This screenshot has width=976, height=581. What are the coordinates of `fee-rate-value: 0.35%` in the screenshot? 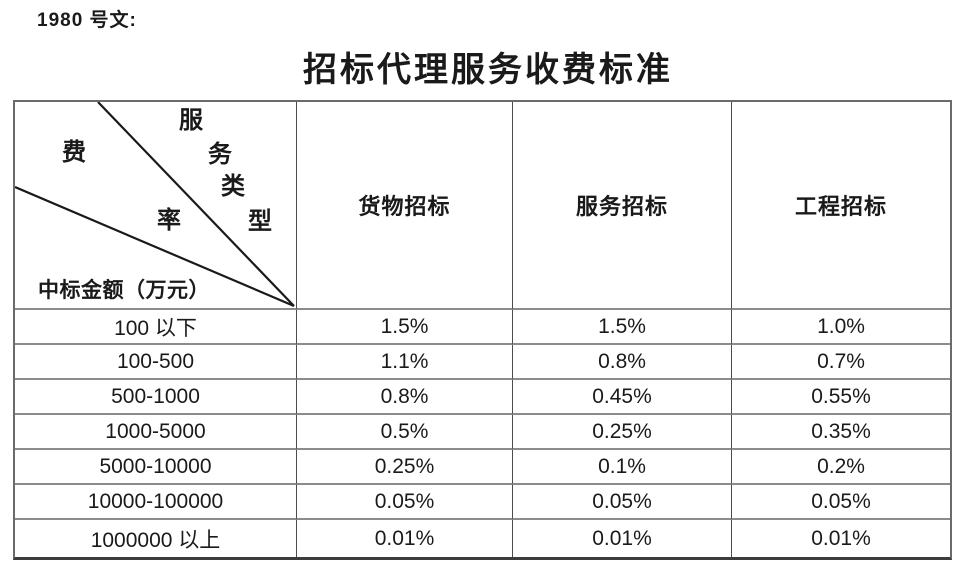 It's located at (841, 432).